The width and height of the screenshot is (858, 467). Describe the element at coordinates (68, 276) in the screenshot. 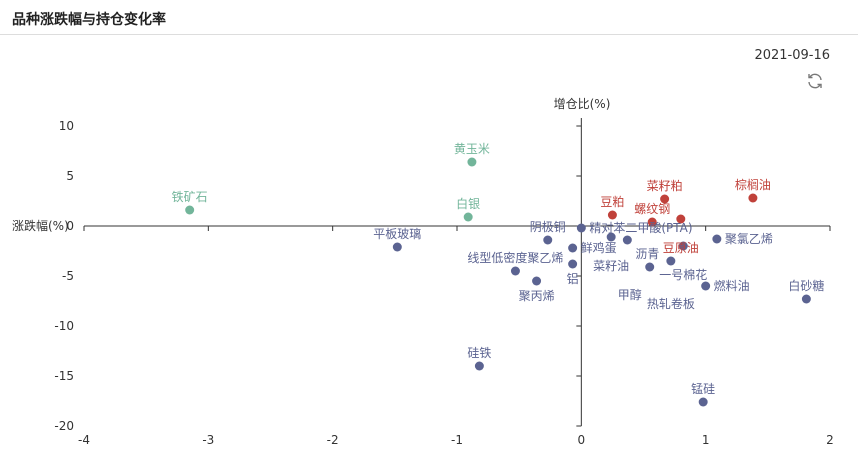

I see `y-tick-label: -5` at that location.